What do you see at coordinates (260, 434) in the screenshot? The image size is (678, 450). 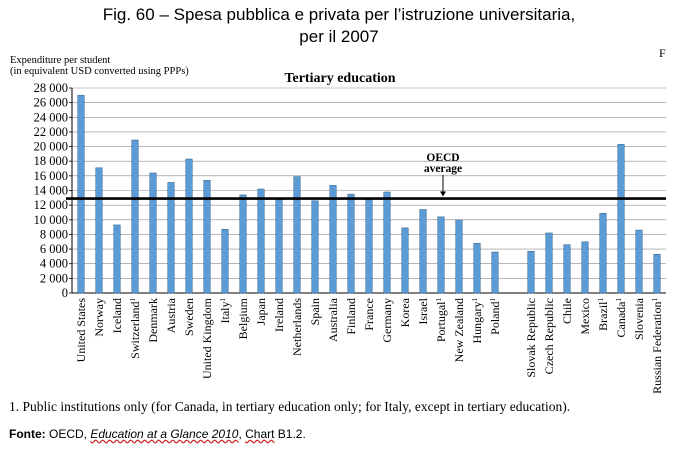 I see `source-chart: Chart` at bounding box center [260, 434].